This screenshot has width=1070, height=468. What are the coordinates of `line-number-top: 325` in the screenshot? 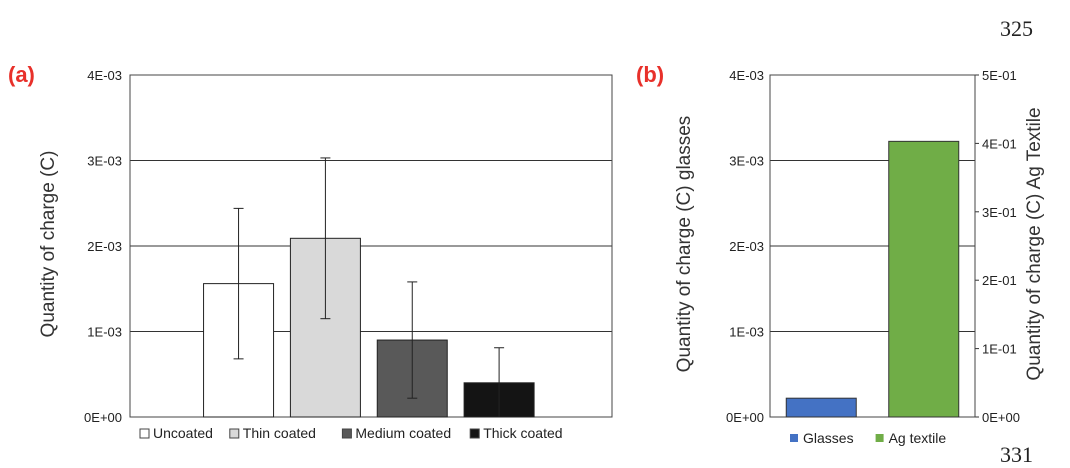 It's located at (1016, 28).